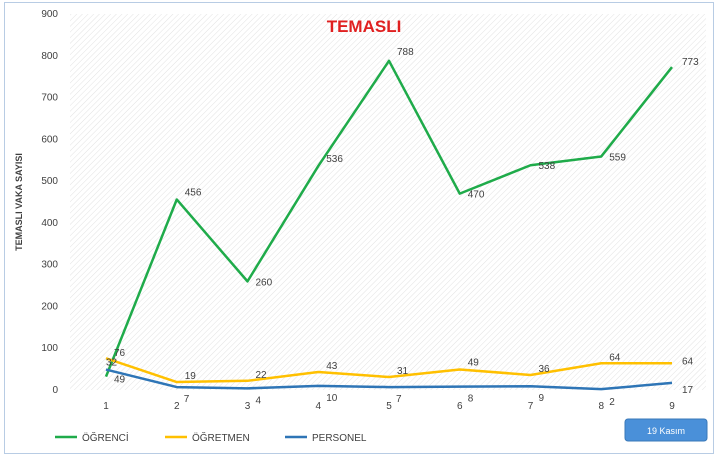 This screenshot has width=720, height=460. I want to click on y-tick-label: 800, so click(49, 56).